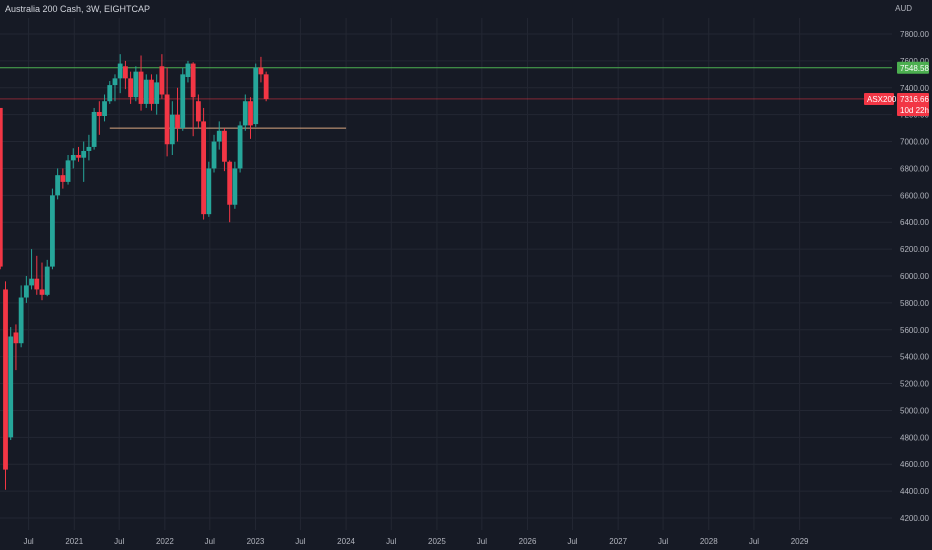 This screenshot has height=550, width=932. What do you see at coordinates (914, 142) in the screenshot?
I see `y-tick-label: 7000.00` at bounding box center [914, 142].